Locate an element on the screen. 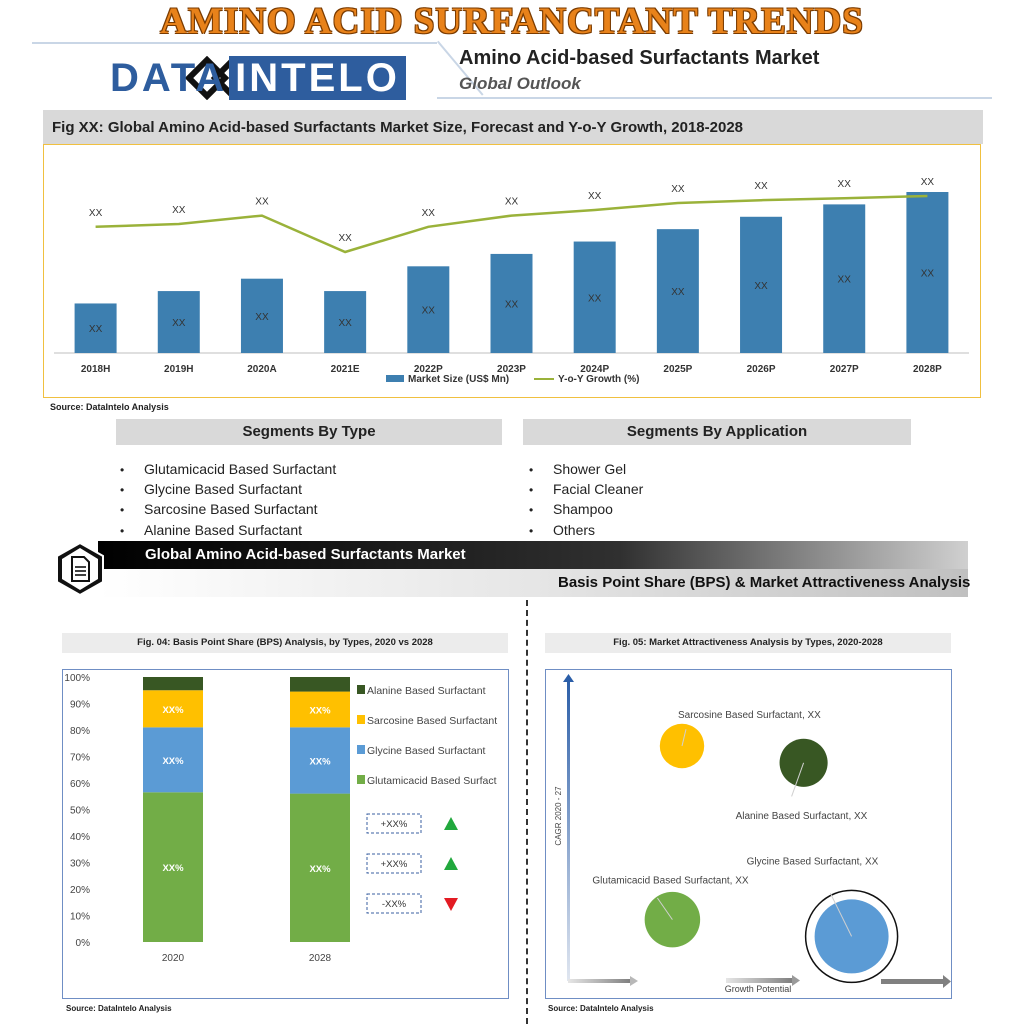 Image resolution: width=1024 pixels, height=1024 pixels. fig4-frame is located at coordinates (285, 834).